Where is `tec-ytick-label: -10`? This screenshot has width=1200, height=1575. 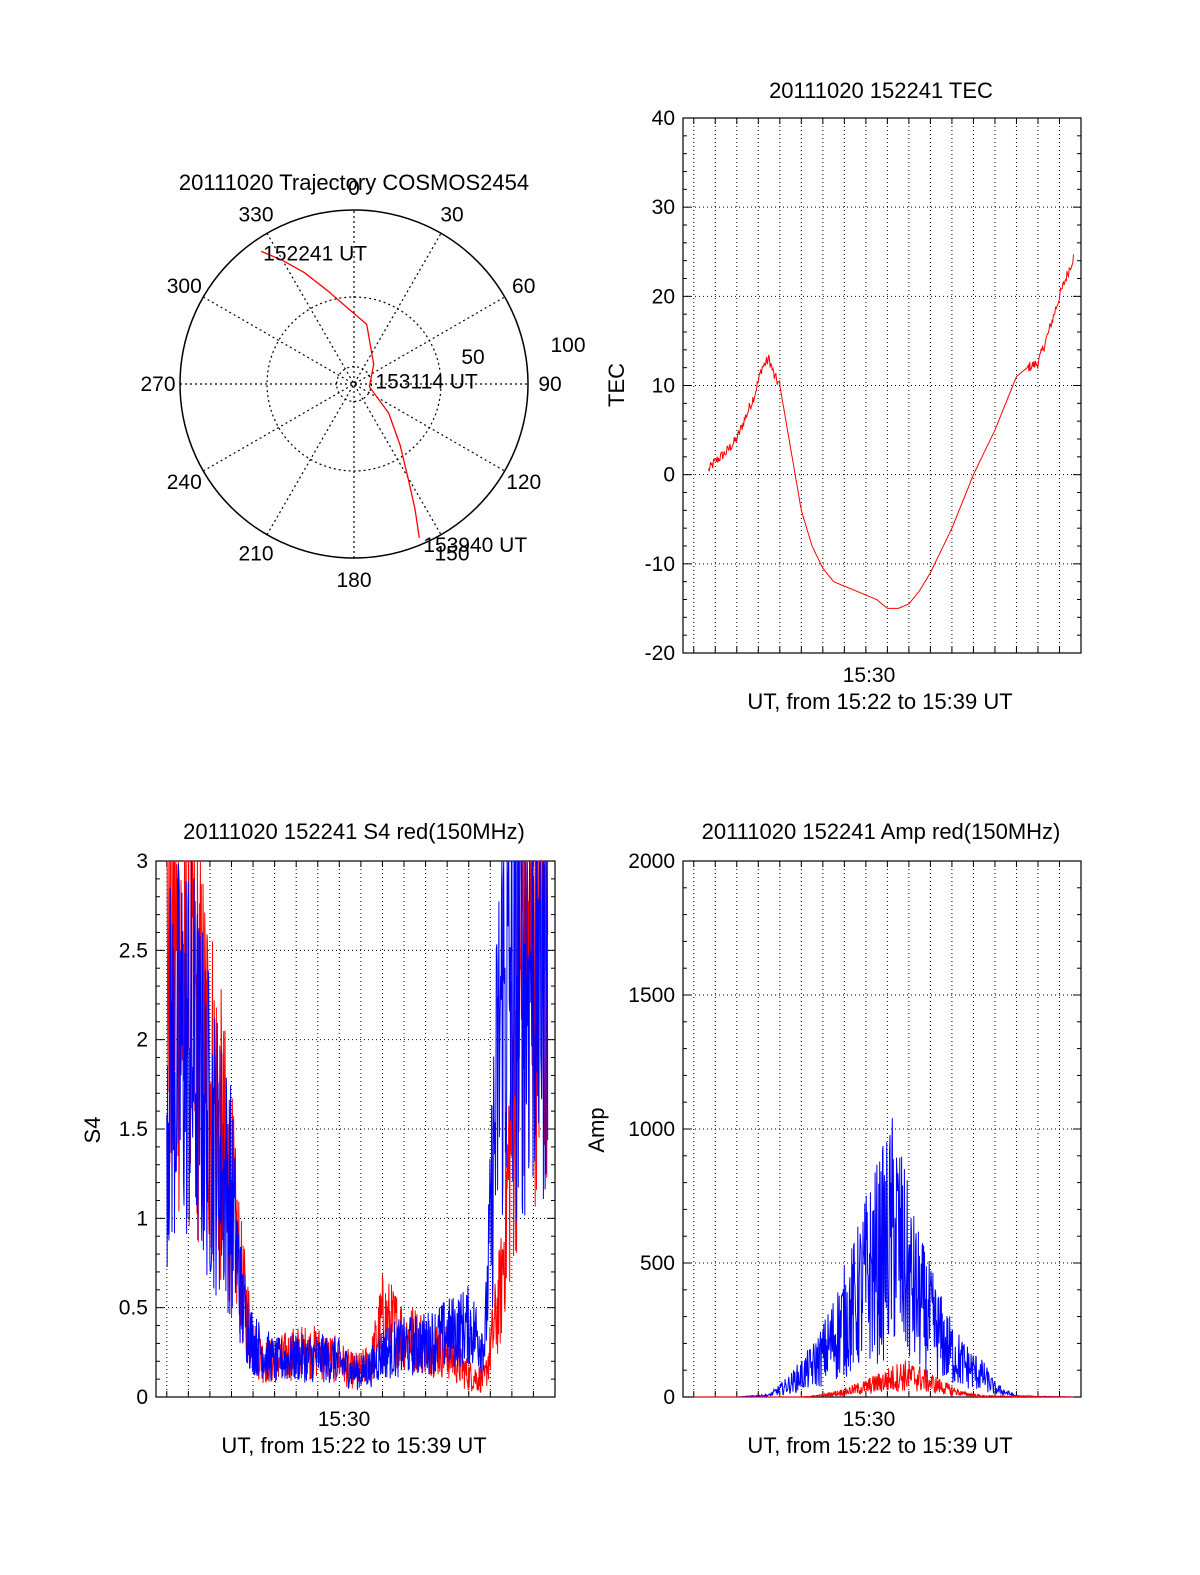 tec-ytick-label: -10 is located at coordinates (660, 564).